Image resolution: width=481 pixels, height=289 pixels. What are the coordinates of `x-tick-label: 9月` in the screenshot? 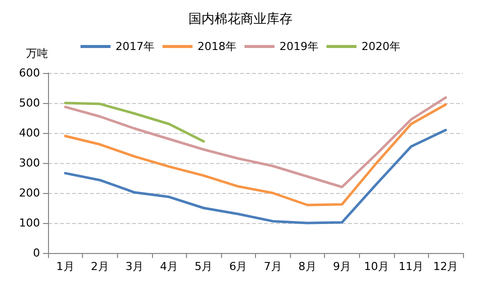 It's located at (341, 266).